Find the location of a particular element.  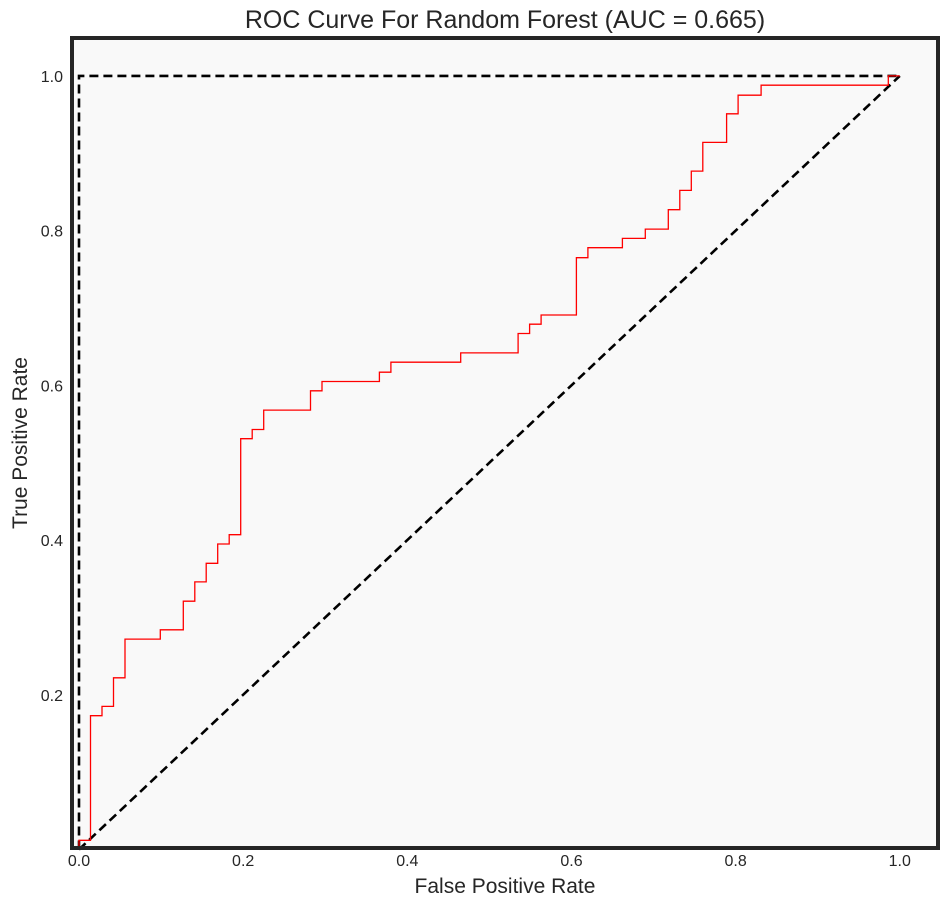

x-axis-label: False Positive Rate is located at coordinates (505, 886).